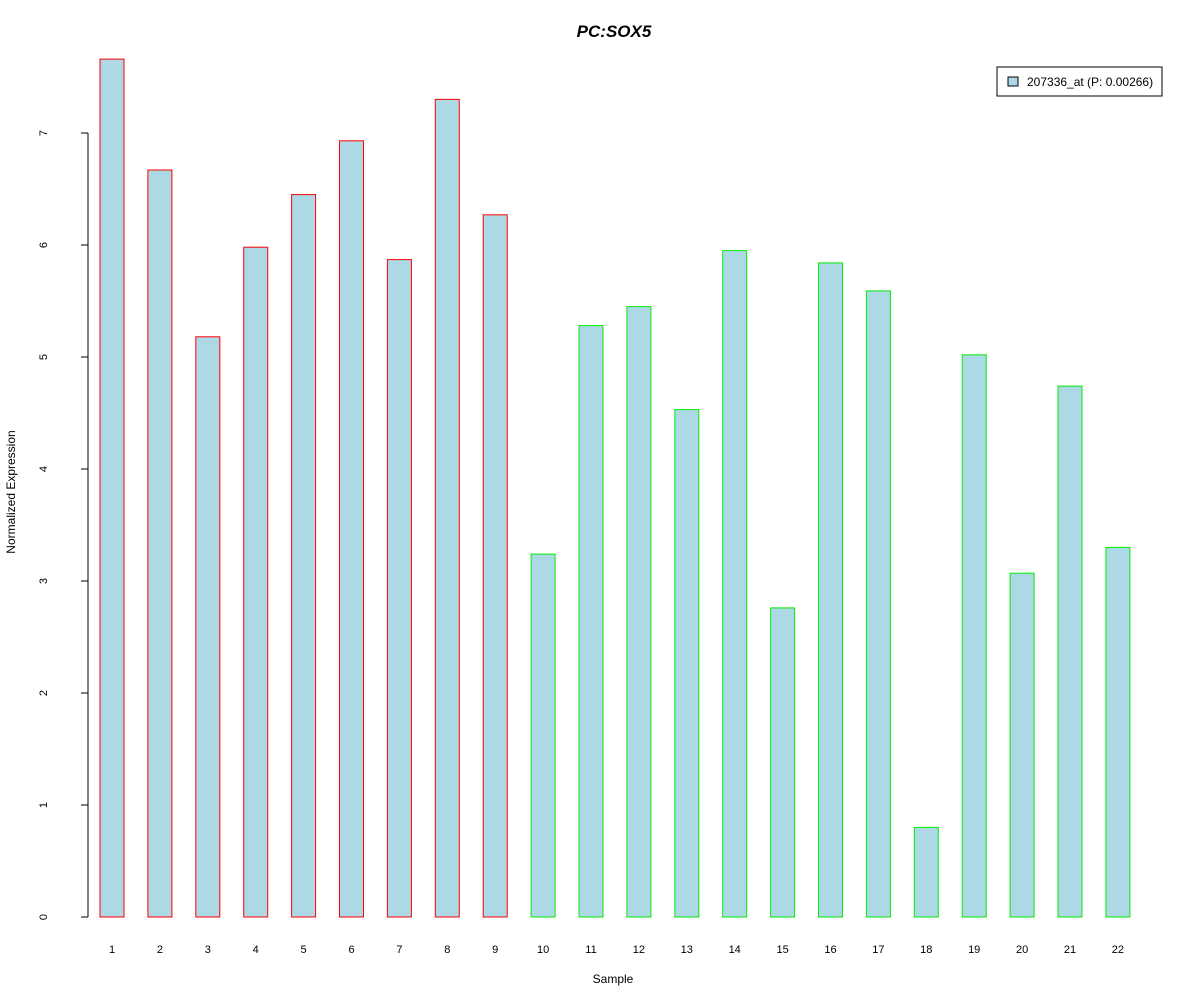 The width and height of the screenshot is (1200, 1000). I want to click on y-tick-label: 1, so click(44, 805).